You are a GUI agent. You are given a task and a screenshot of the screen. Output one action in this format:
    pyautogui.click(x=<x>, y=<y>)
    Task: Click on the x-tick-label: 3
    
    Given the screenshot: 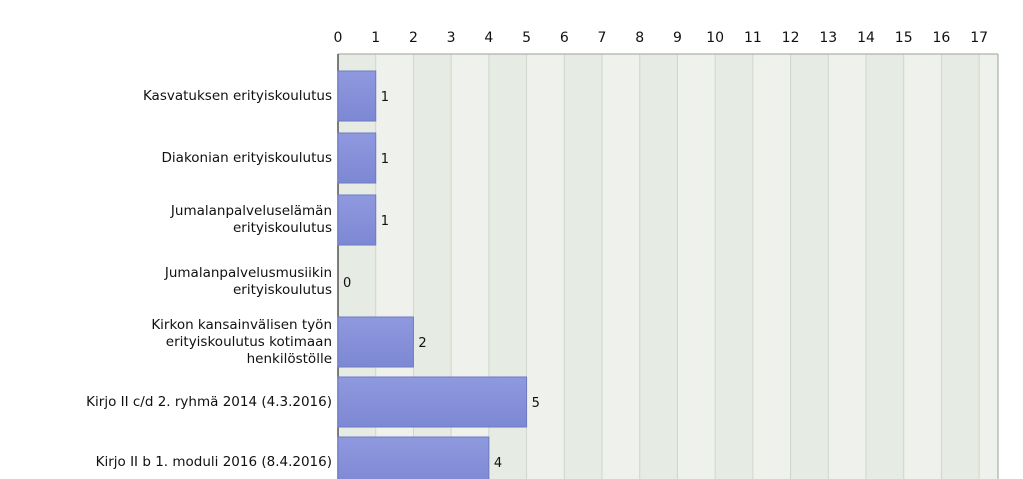 What is the action you would take?
    pyautogui.click(x=451, y=38)
    